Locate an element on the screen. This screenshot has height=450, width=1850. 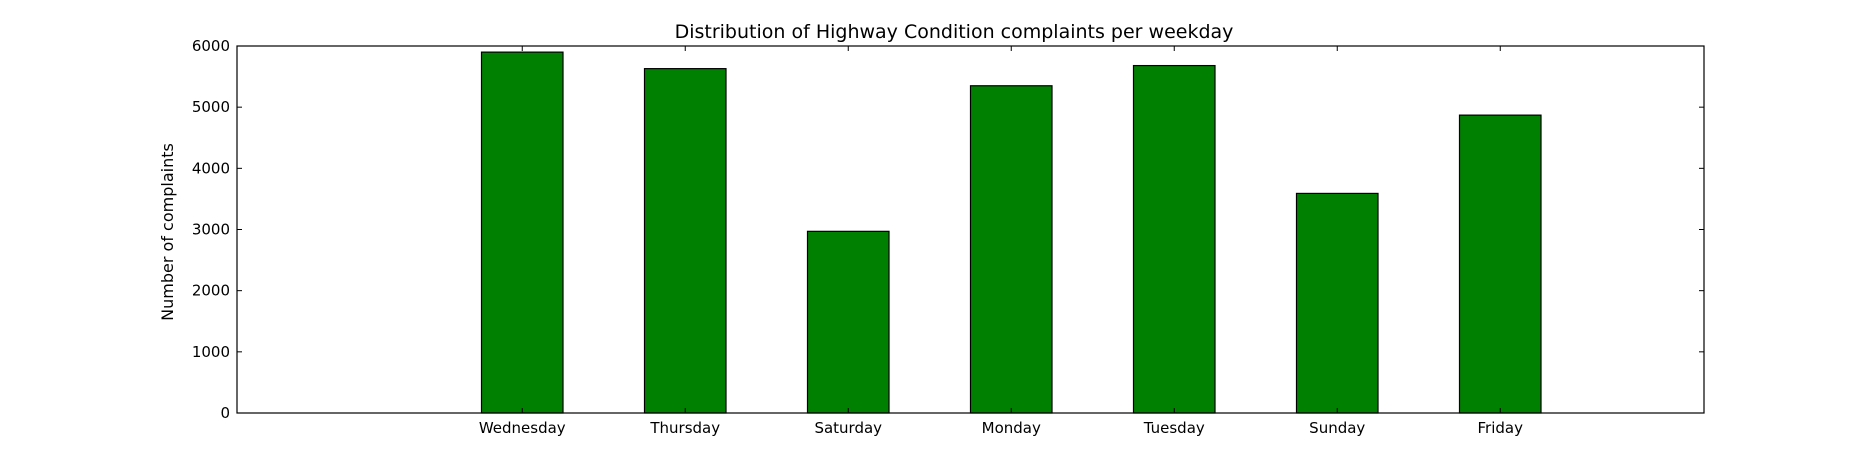
x-tick-label: Wednesday is located at coordinates (522, 428).